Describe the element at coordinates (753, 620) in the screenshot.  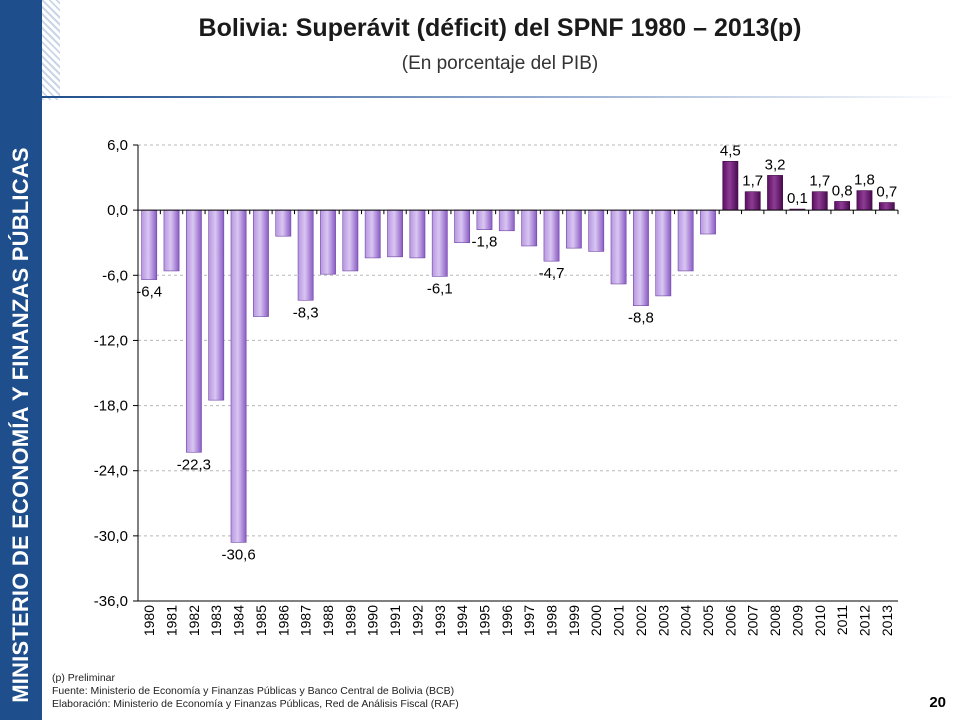
I see `x-tick-label: 2007` at that location.